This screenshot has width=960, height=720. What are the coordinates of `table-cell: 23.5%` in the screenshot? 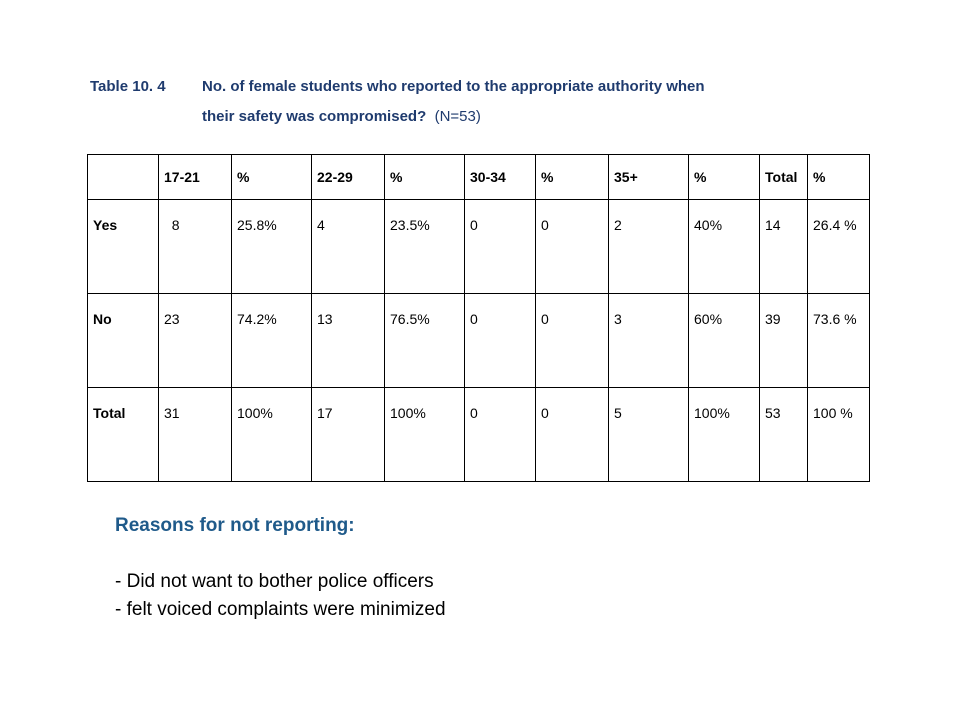 It's located at (424, 246).